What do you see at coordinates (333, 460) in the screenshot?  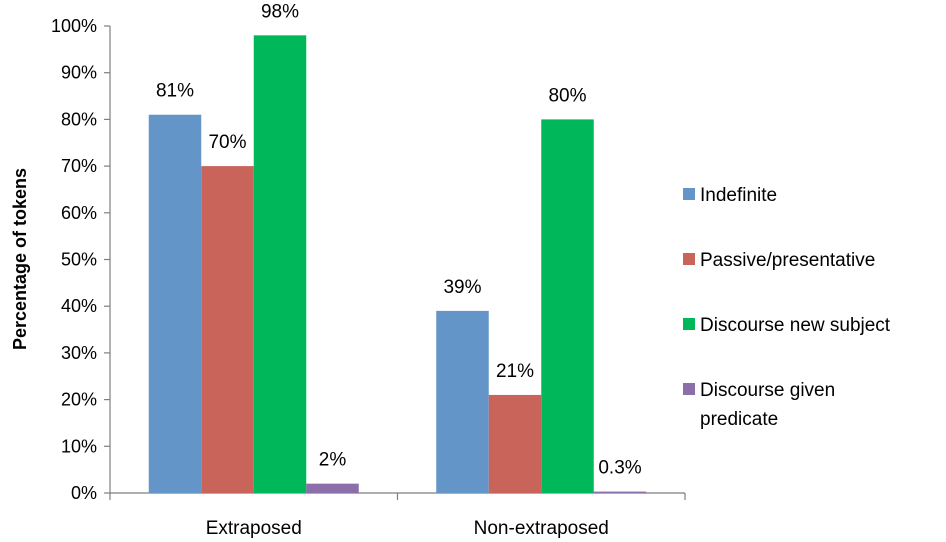 I see `bar-data-label: 2%` at bounding box center [333, 460].